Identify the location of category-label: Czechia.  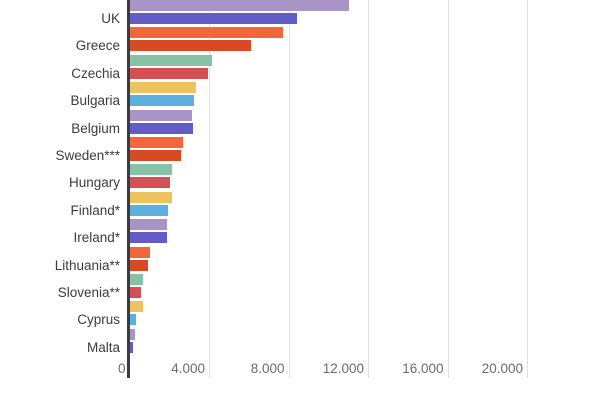
(95, 73).